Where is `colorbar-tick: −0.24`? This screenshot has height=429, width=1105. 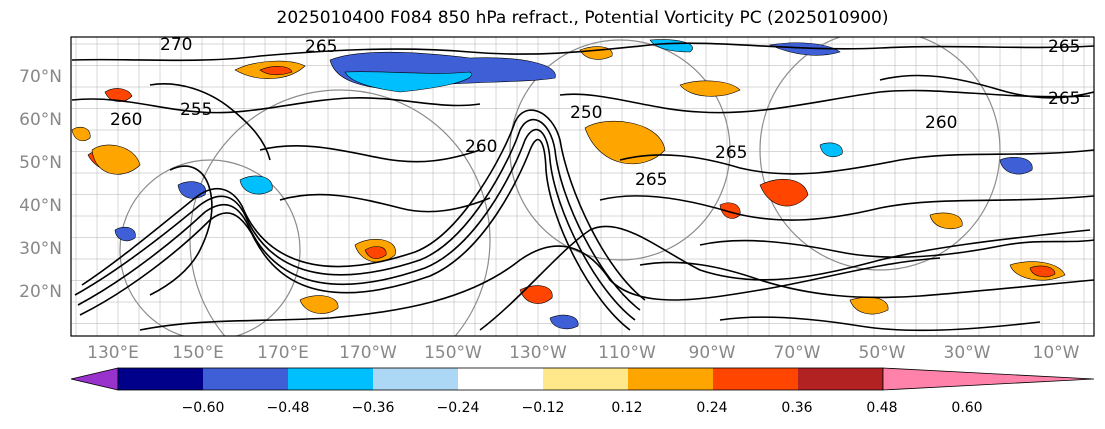 colorbar-tick: −0.24 is located at coordinates (458, 408).